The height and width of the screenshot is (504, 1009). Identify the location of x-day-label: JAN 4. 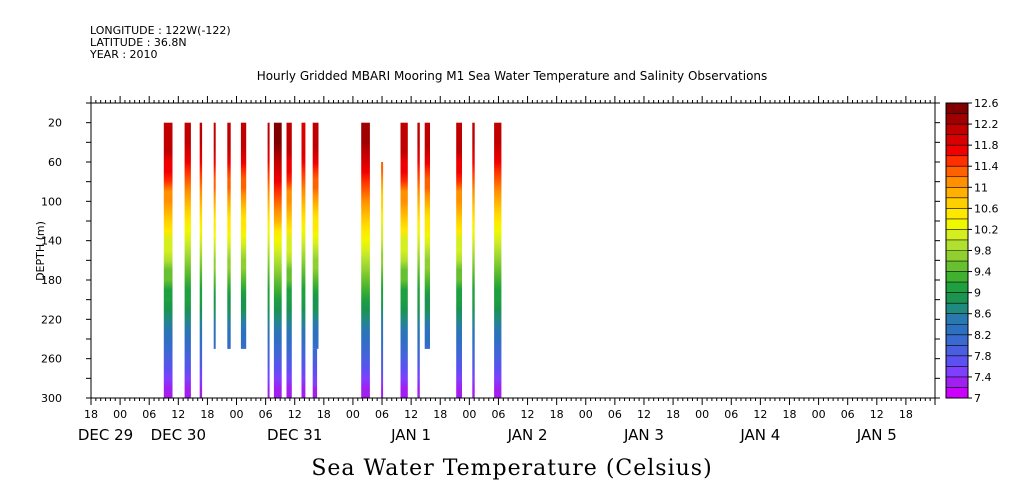
(759, 435).